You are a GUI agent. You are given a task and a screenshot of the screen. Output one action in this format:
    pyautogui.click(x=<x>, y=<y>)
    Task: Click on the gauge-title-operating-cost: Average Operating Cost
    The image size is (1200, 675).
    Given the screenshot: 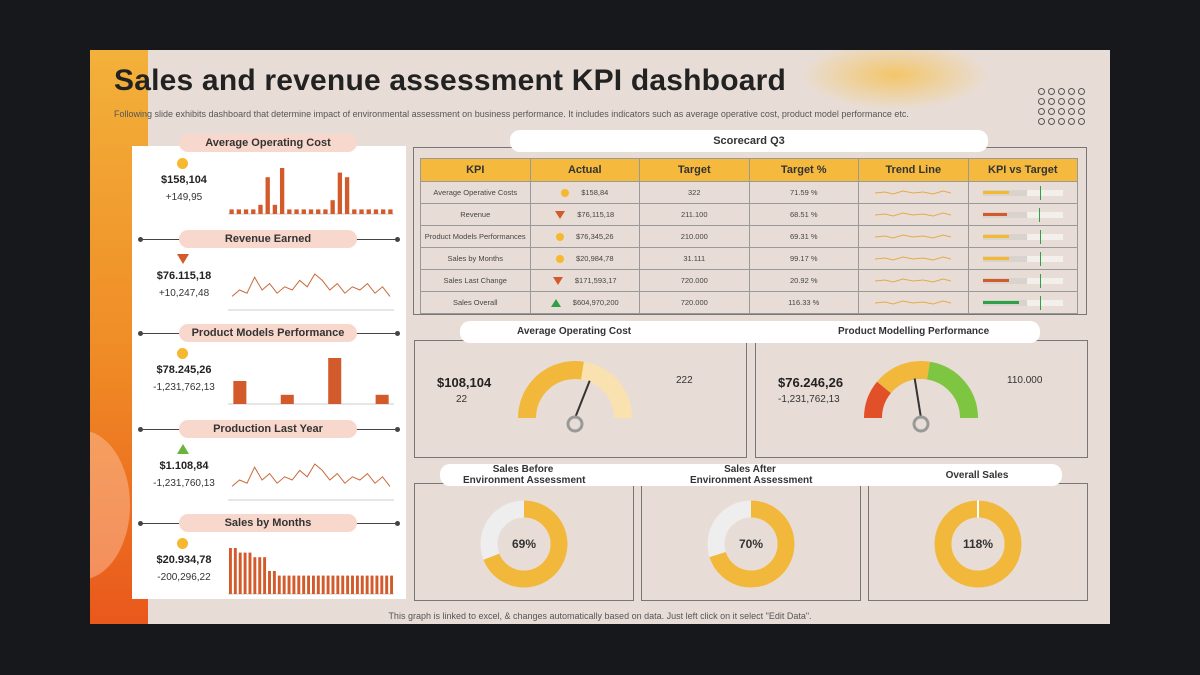 What is the action you would take?
    pyautogui.click(x=574, y=331)
    